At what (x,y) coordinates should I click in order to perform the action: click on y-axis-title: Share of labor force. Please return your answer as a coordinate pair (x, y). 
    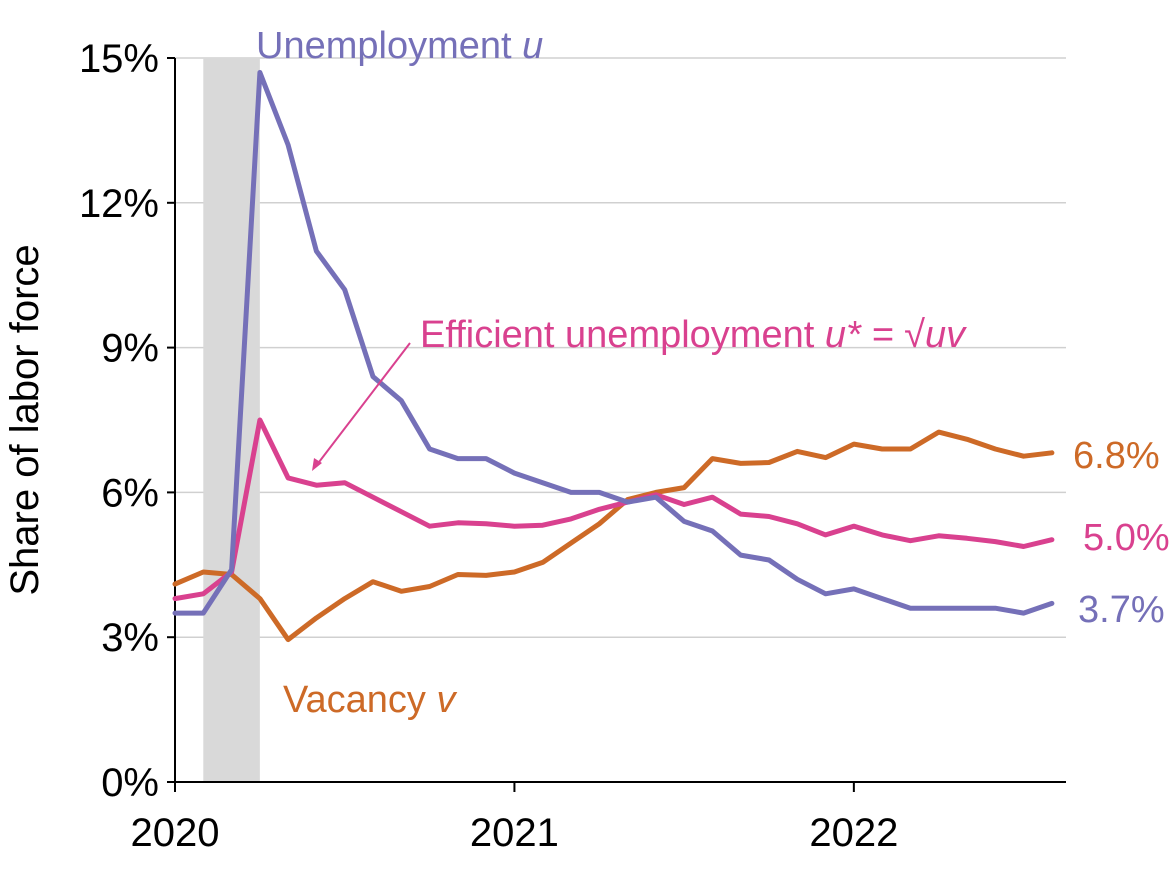
    Looking at the image, I should click on (25, 419).